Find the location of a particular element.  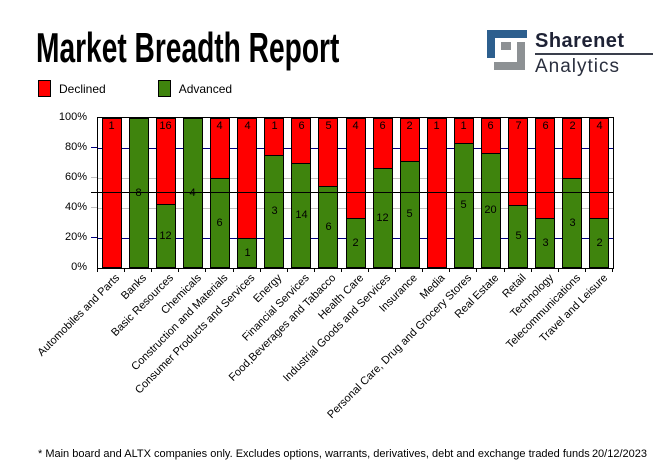

y-axis-label-40: 40% is located at coordinates (75, 207).